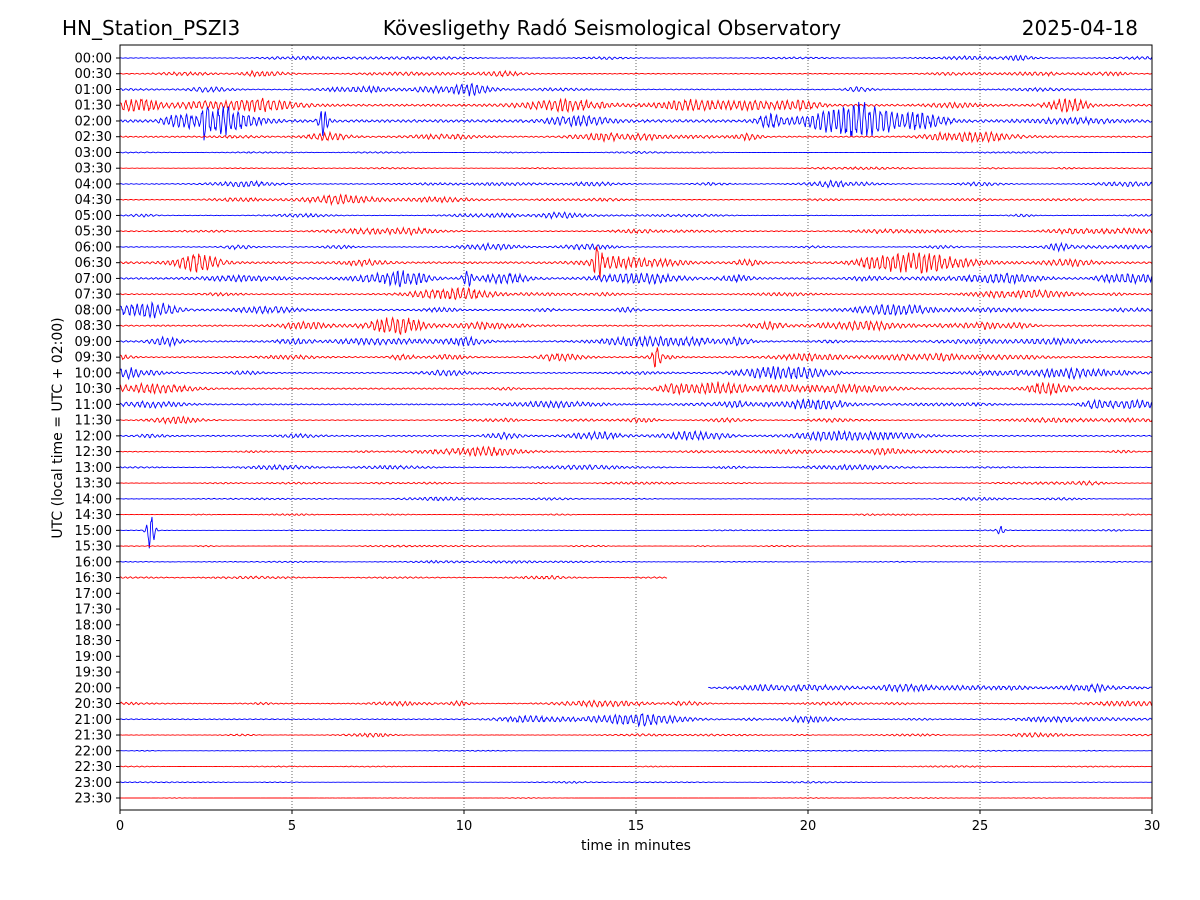  What do you see at coordinates (93, 452) in the screenshot?
I see `y-tick-label: 12:30` at bounding box center [93, 452].